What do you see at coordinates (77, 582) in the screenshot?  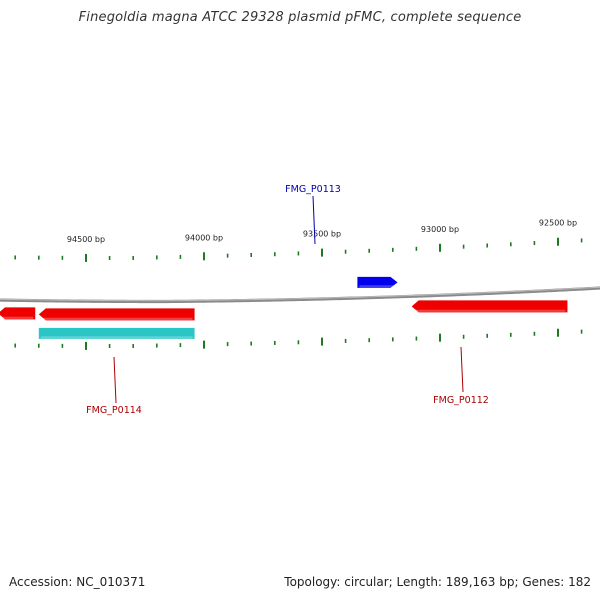 I see `accession-text: Accession: NC_010371` at bounding box center [77, 582].